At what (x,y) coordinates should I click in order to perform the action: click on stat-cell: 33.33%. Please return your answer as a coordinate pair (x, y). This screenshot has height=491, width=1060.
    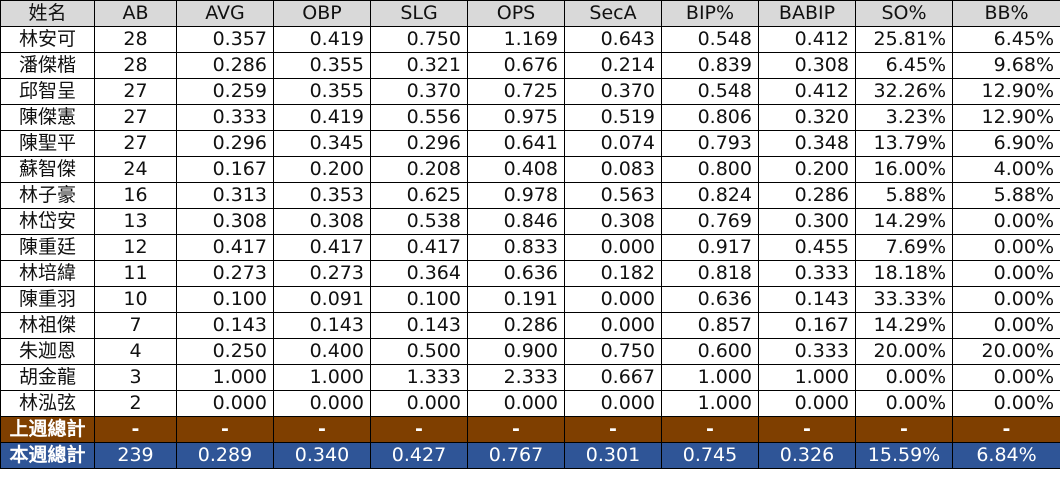
    Looking at the image, I should click on (904, 299).